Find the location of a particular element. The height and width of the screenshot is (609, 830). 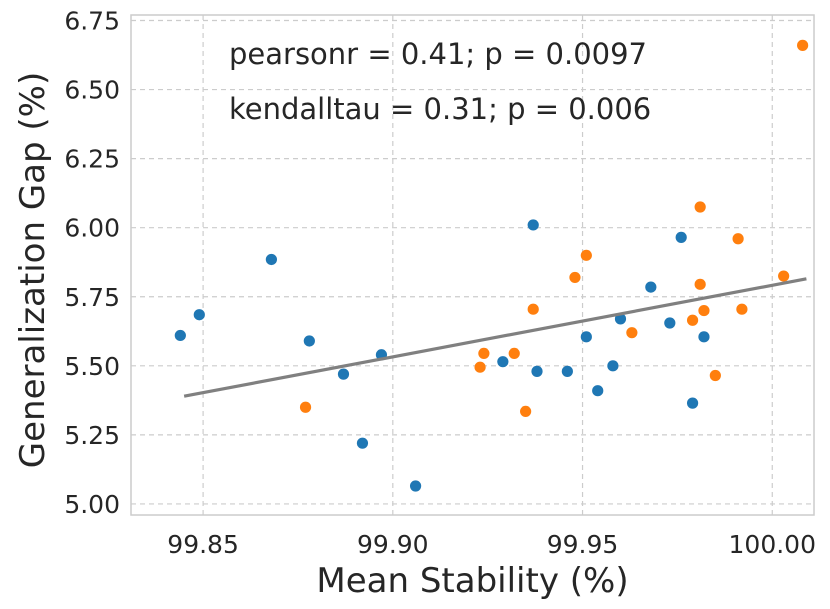

y-tick-label: 5.75 is located at coordinates (92, 297).